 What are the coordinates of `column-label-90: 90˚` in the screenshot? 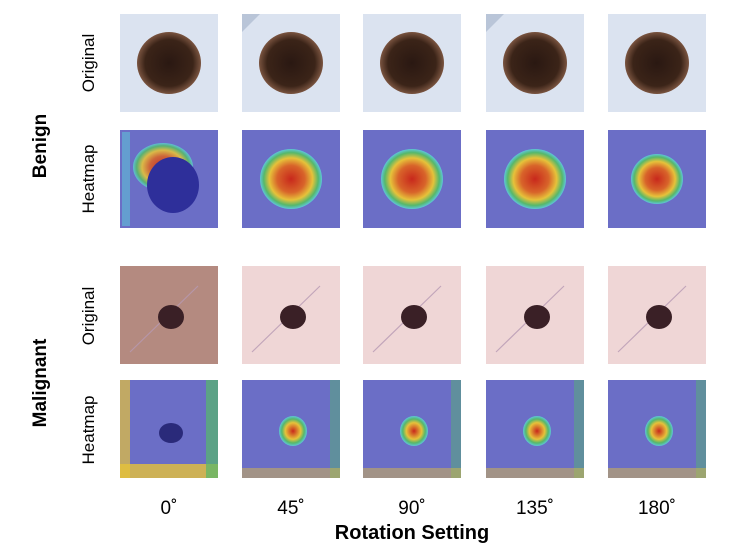 It's located at (412, 508).